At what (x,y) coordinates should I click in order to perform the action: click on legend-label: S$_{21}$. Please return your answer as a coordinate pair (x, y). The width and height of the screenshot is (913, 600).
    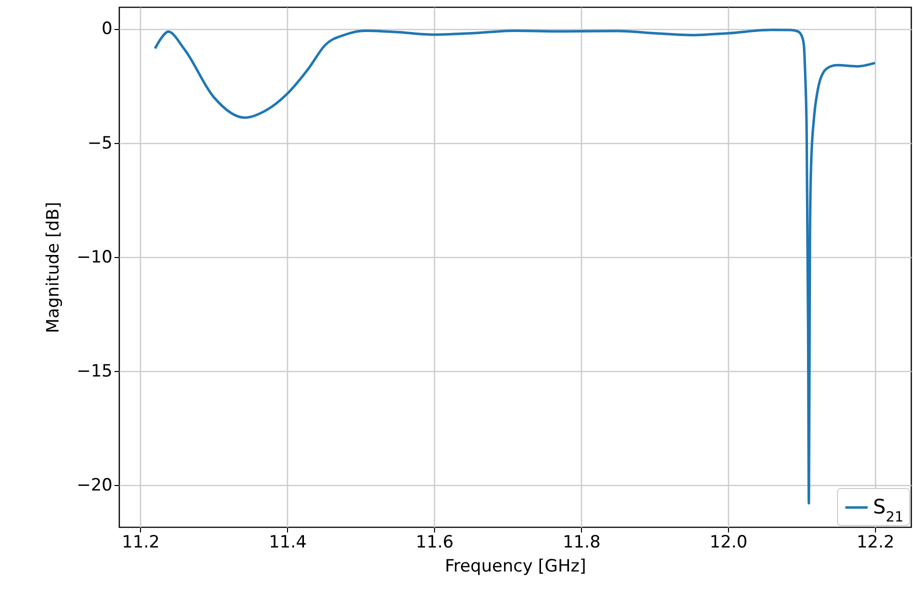
    Looking at the image, I should click on (888, 510).